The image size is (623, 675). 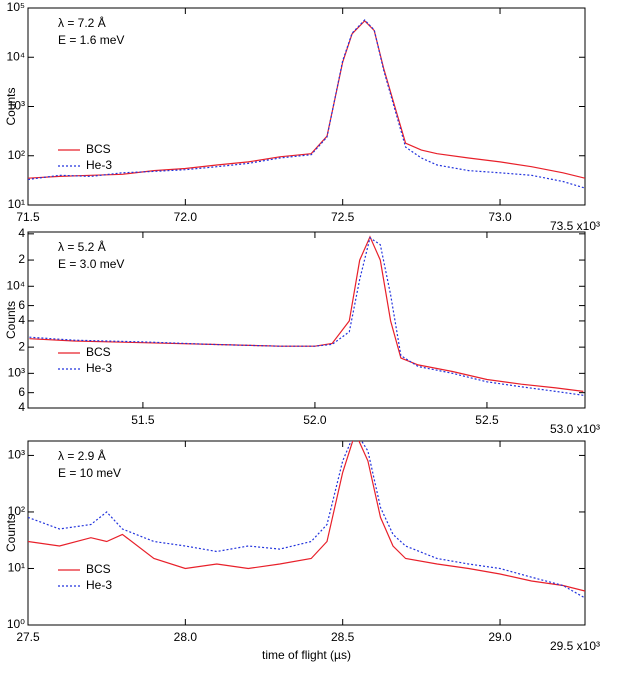 What do you see at coordinates (306, 655) in the screenshot?
I see `x-axis-title: time of flight (µs)` at bounding box center [306, 655].